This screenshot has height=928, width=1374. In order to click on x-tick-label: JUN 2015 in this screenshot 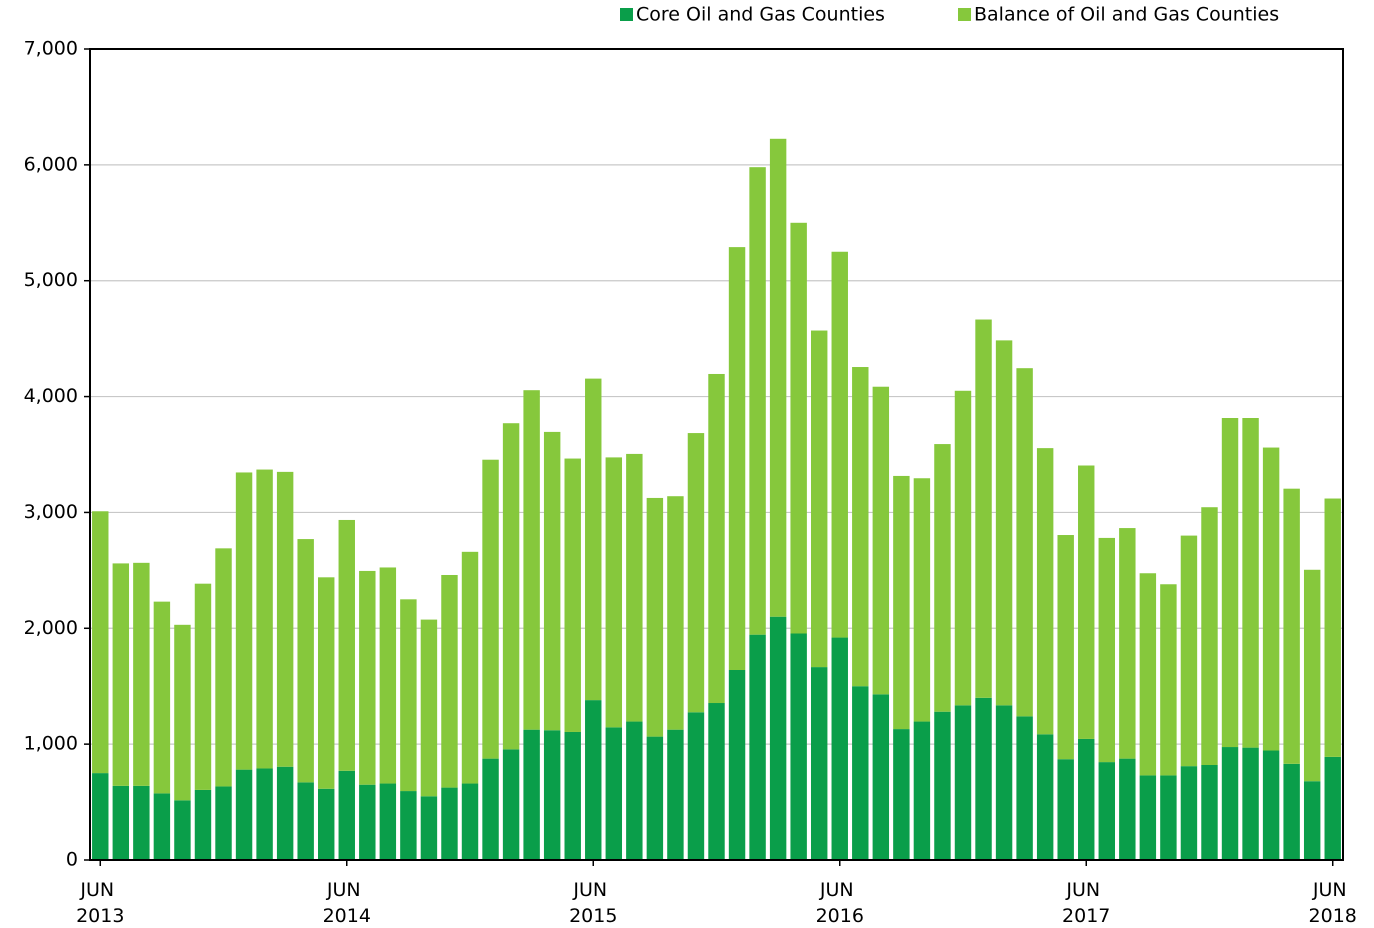, I will do `click(593, 903)`.